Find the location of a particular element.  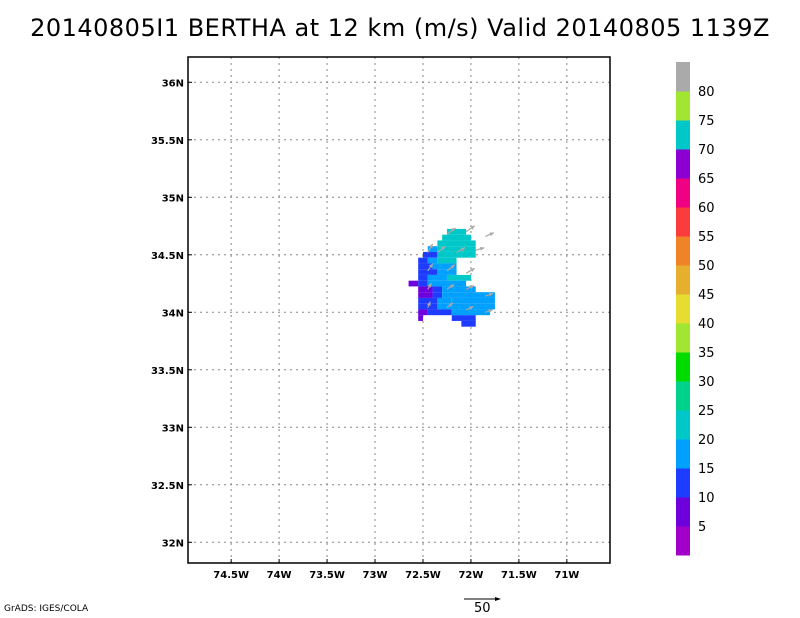

y-tick-label: 35.5N is located at coordinates (167, 141).